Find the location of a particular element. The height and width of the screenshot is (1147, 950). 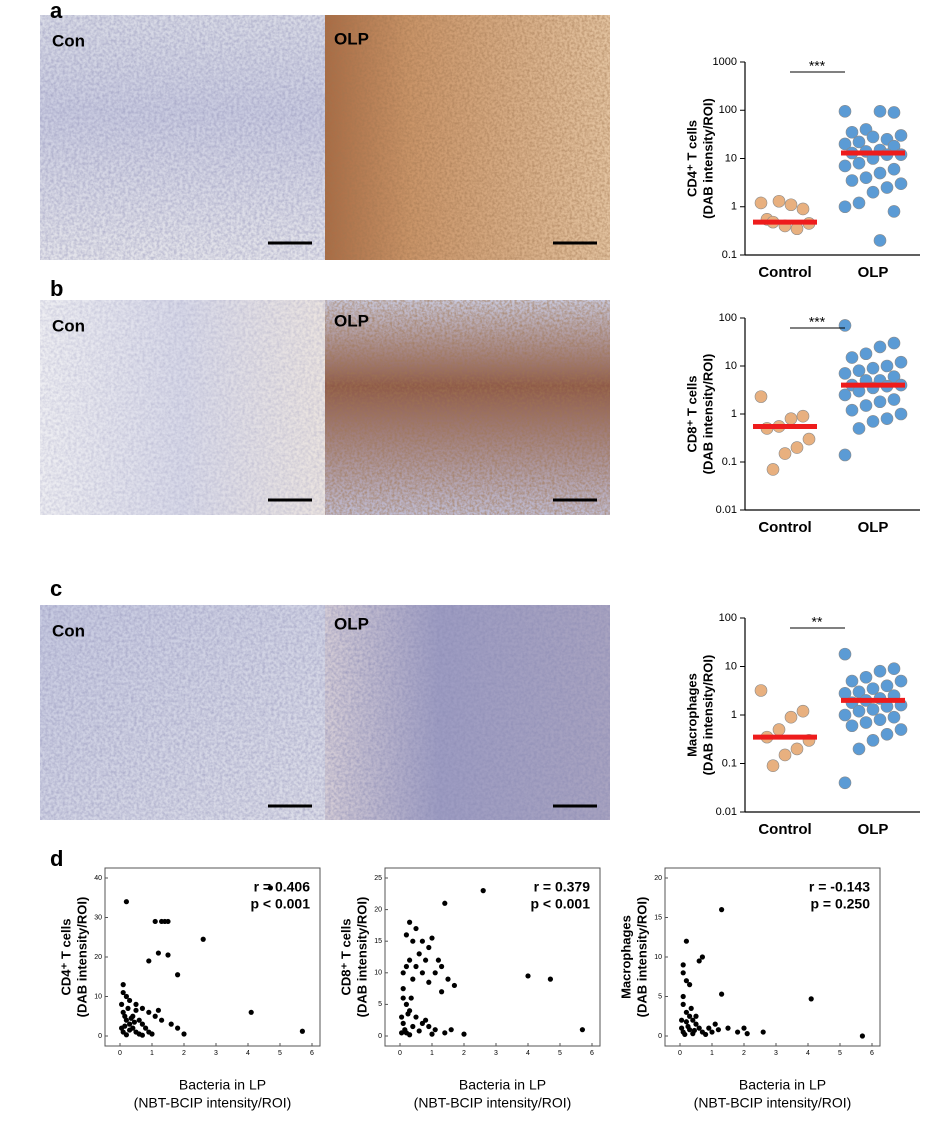

x-tick-label: Control is located at coordinates (784, 829).